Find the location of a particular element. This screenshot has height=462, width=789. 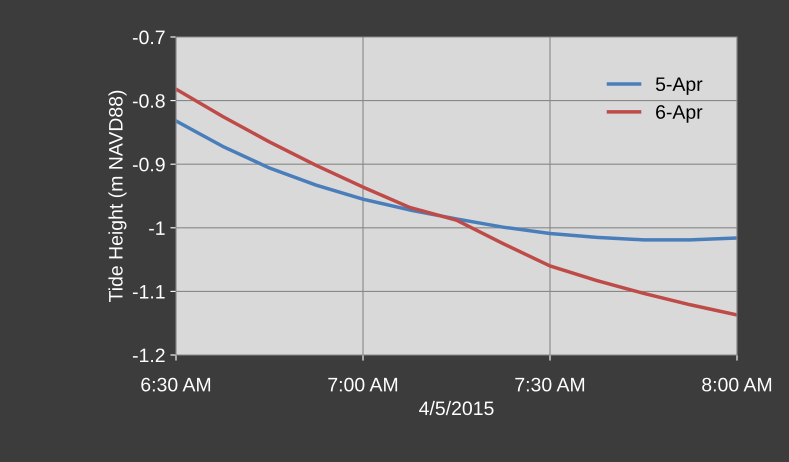

y-tick-label: -1.1 is located at coordinates (148, 291).